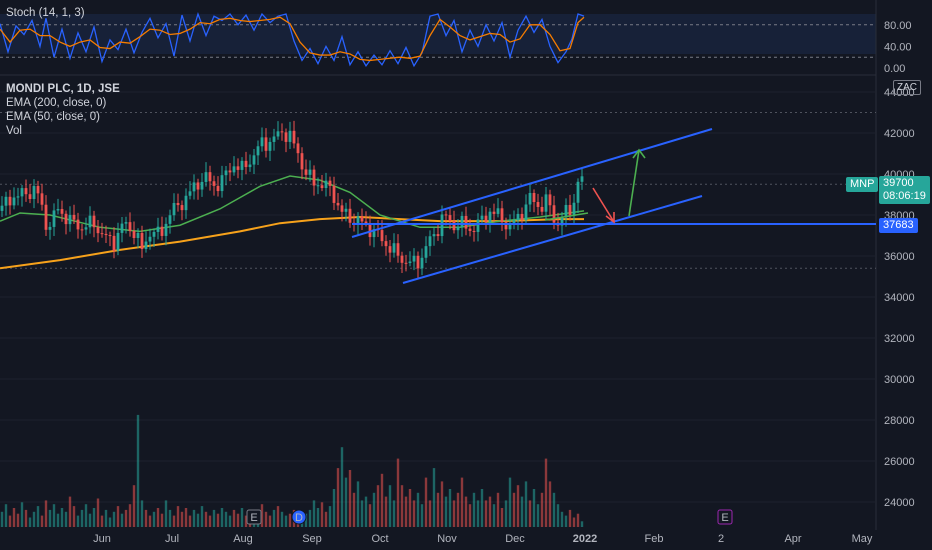  I want to click on price-tick-label: 34000, so click(899, 298).